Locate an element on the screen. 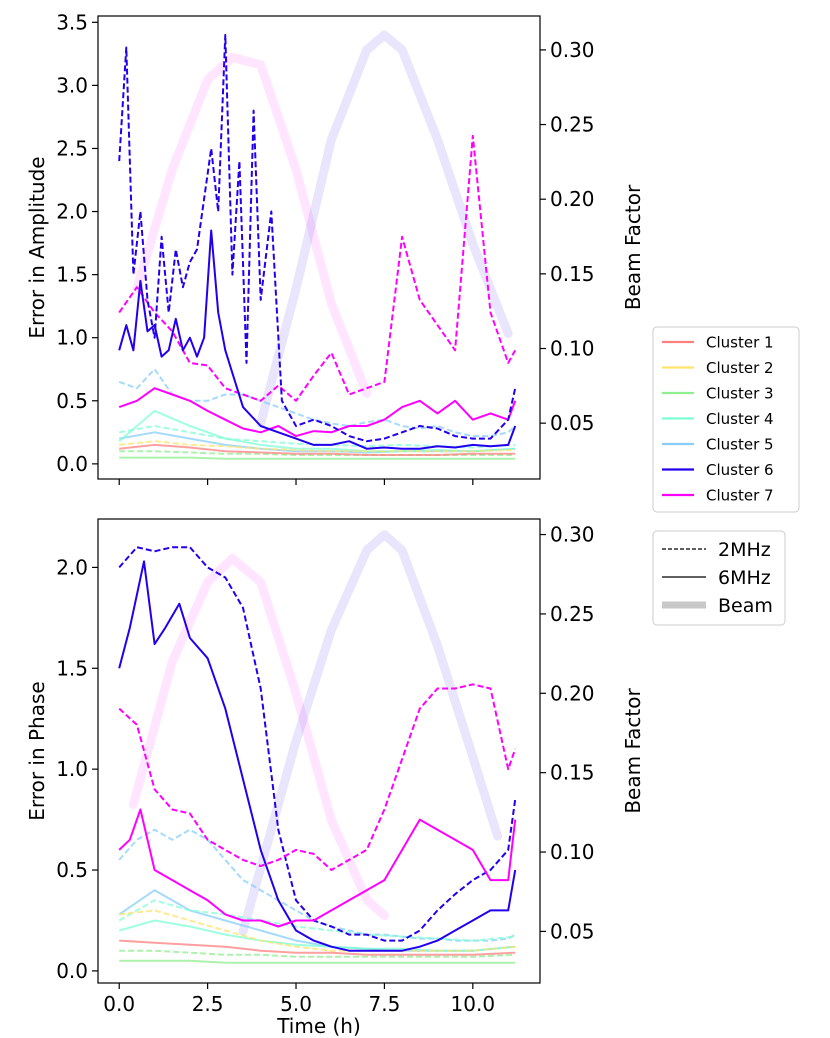 Image resolution: width=830 pixels, height=1038 pixels. legend-item: 6MHz is located at coordinates (716, 578).